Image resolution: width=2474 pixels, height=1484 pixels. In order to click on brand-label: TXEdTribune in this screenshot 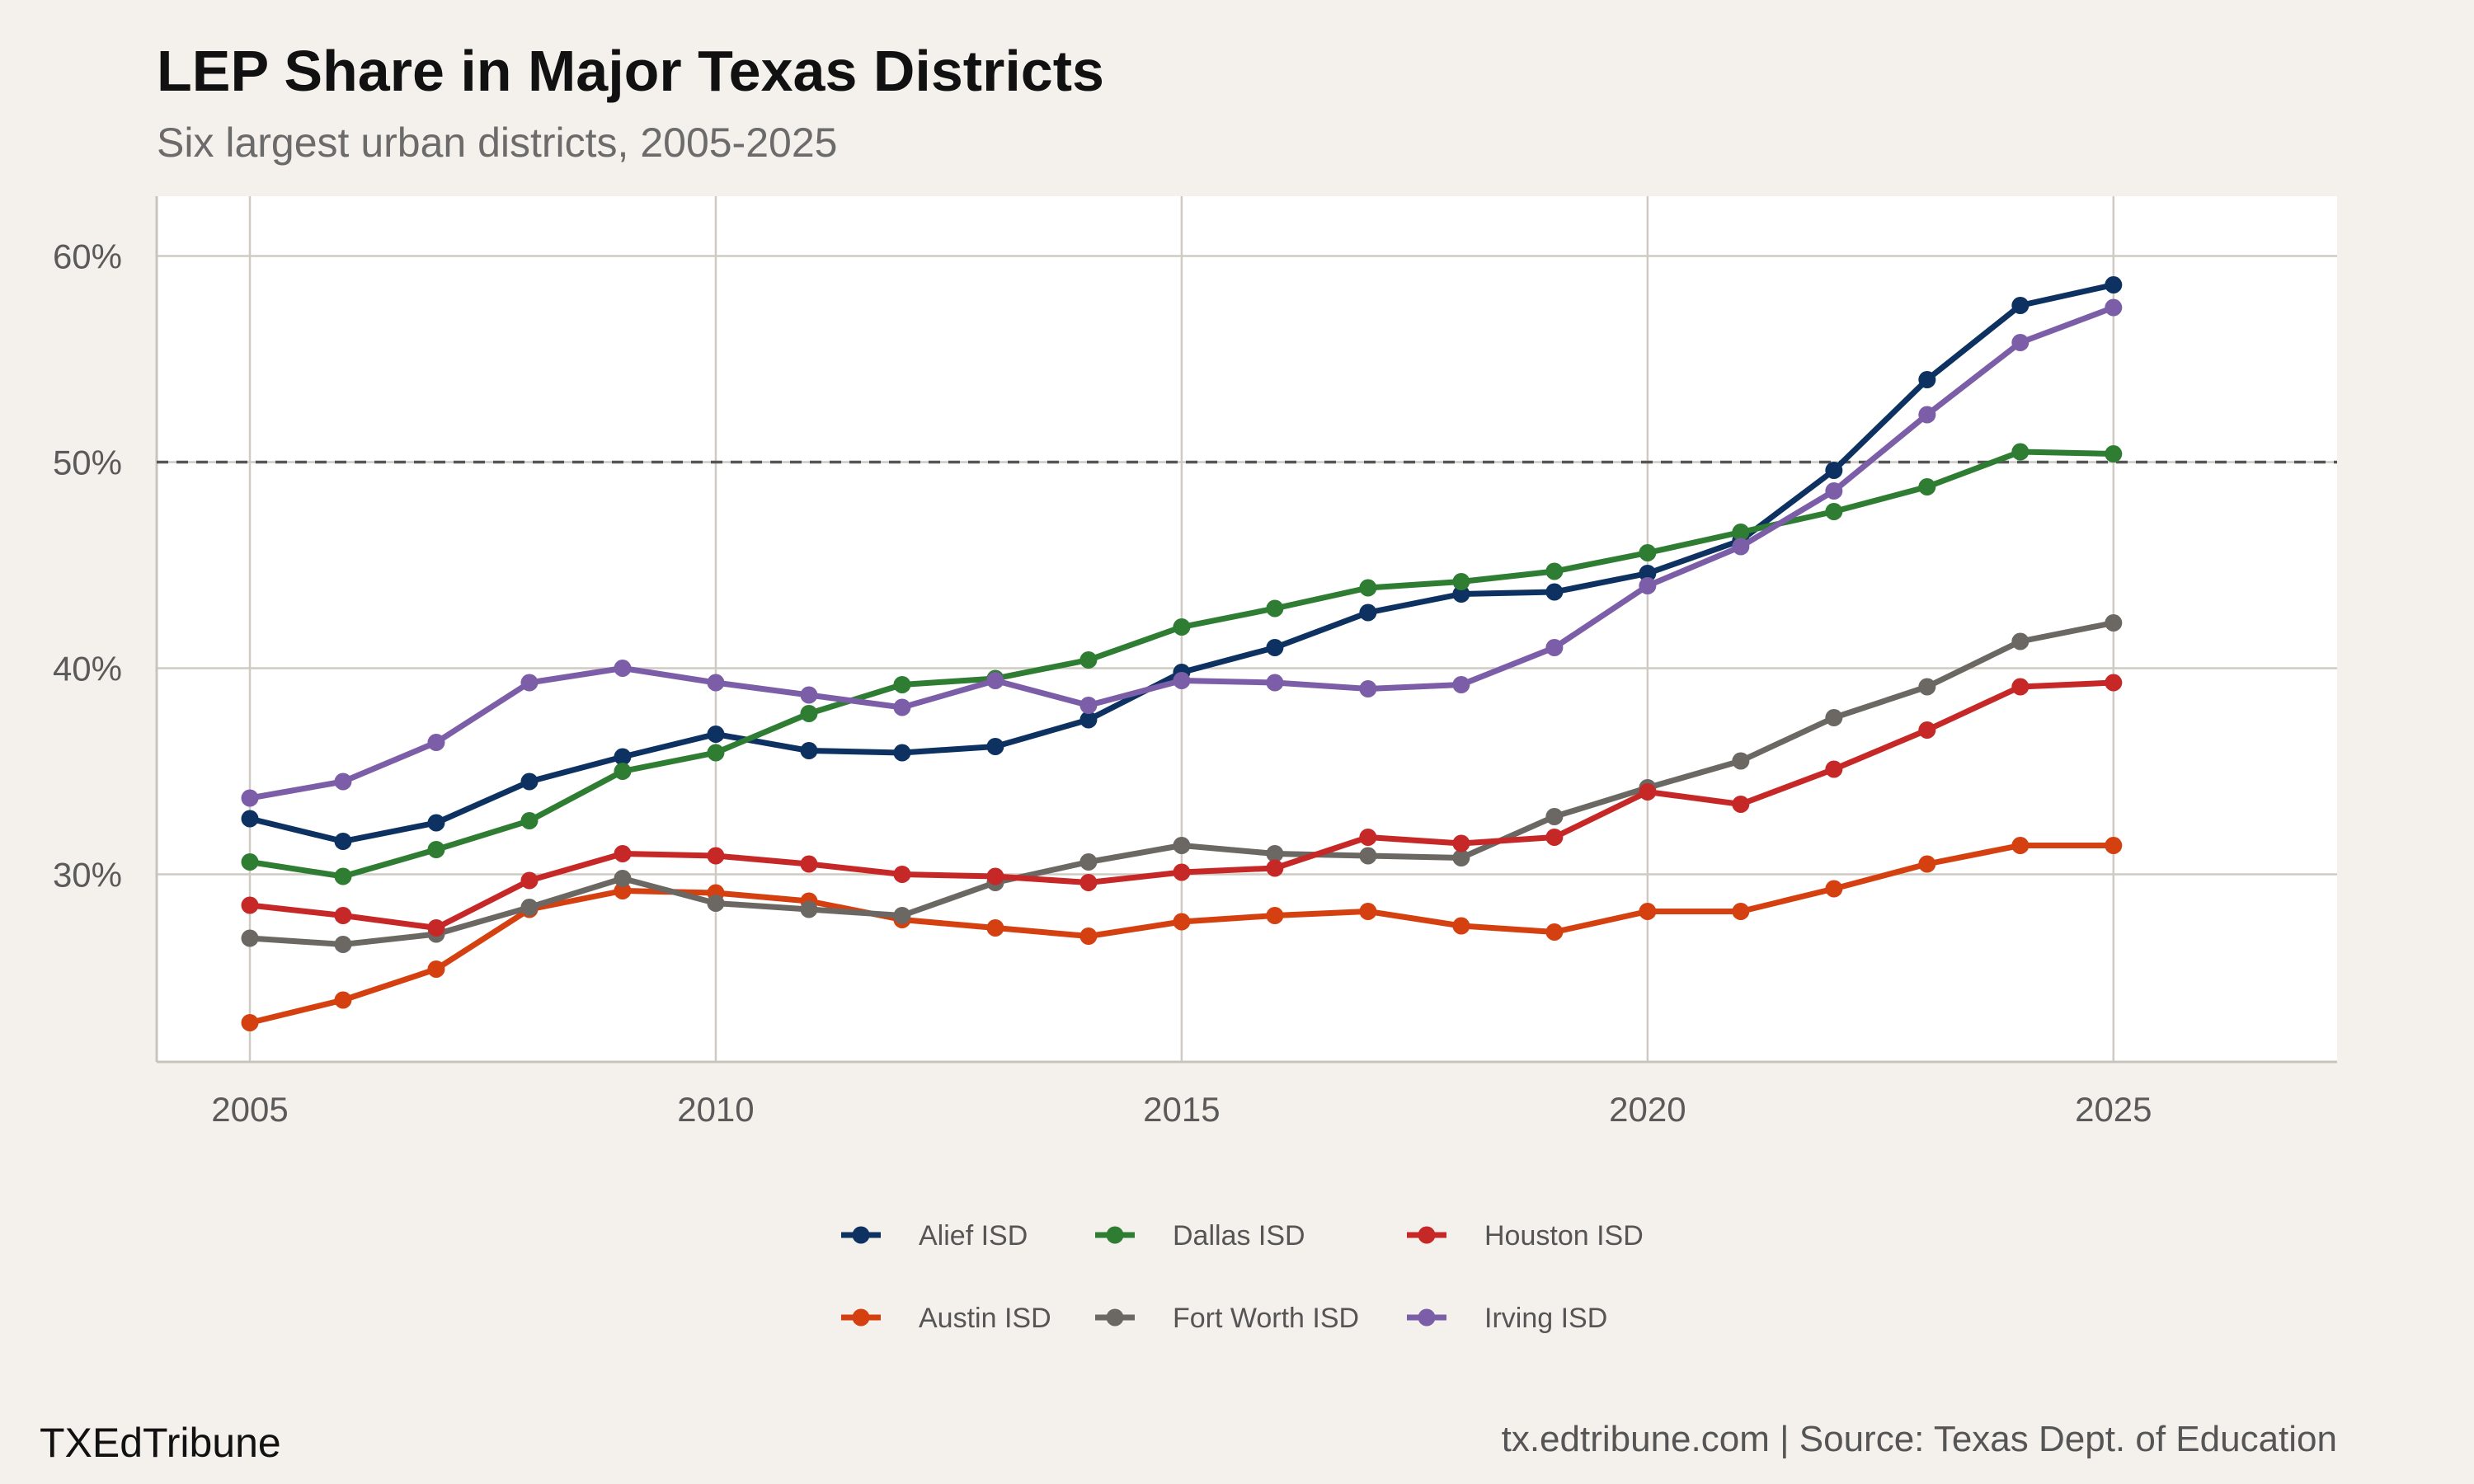, I will do `click(160, 1443)`.